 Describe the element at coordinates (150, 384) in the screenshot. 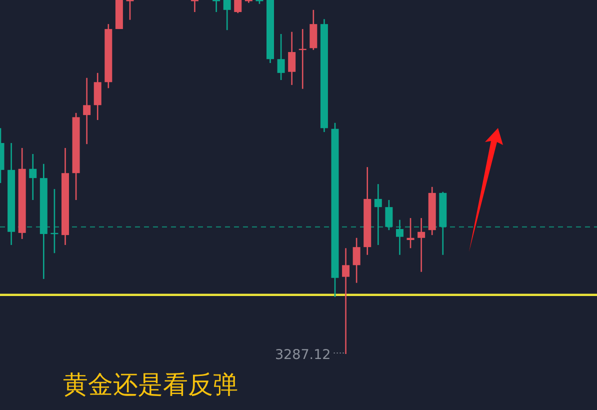

I see `title: 黄金还是看反弹` at that location.